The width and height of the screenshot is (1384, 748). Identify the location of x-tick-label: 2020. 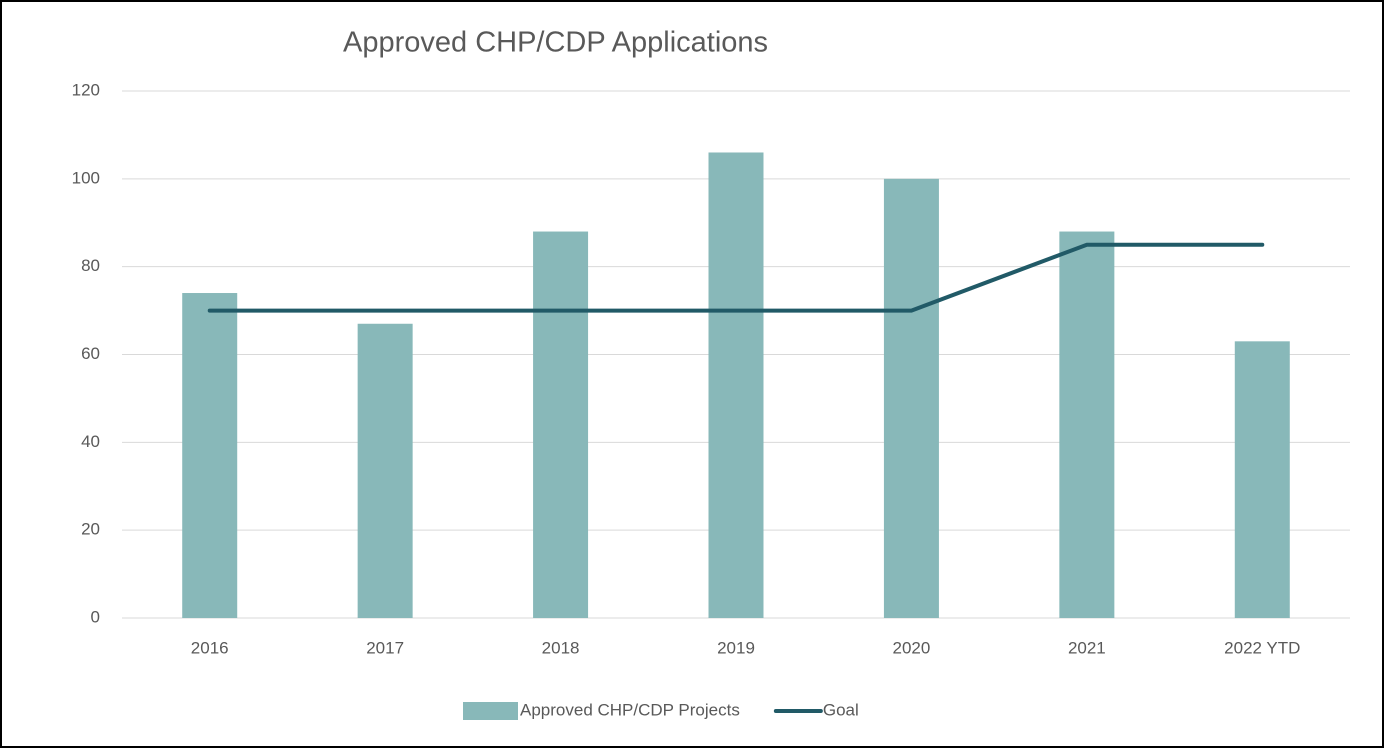
(912, 647).